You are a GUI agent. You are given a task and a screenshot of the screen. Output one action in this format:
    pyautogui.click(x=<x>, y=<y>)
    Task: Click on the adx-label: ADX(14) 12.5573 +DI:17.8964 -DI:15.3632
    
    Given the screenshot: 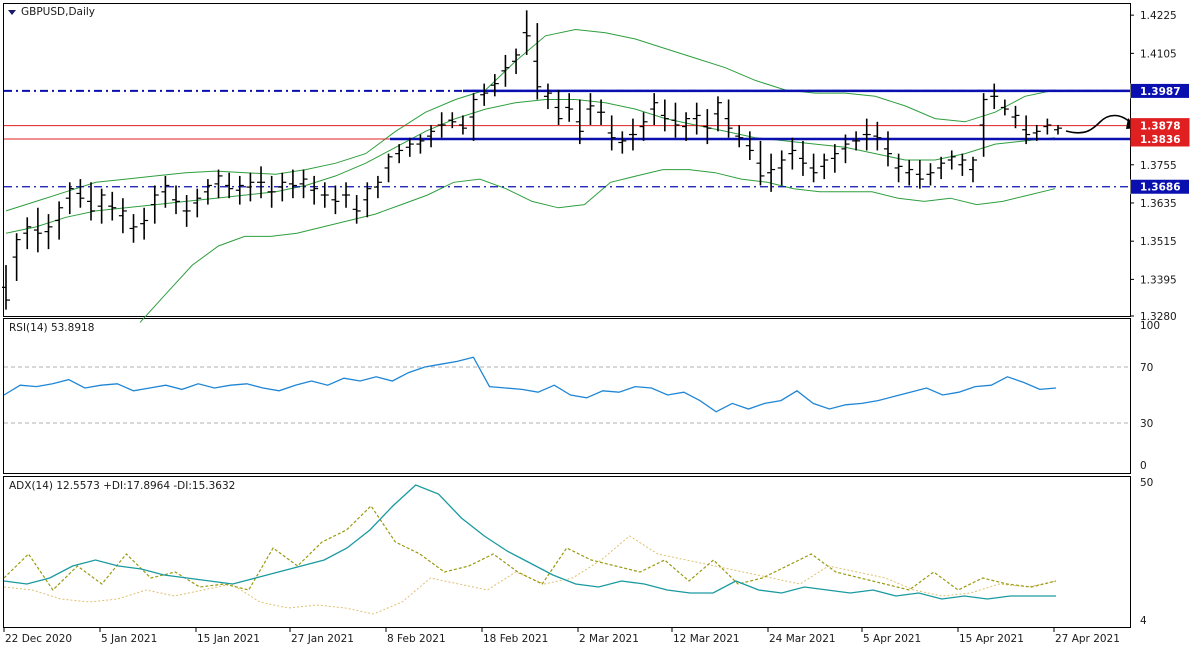 What is the action you would take?
    pyautogui.click(x=122, y=486)
    